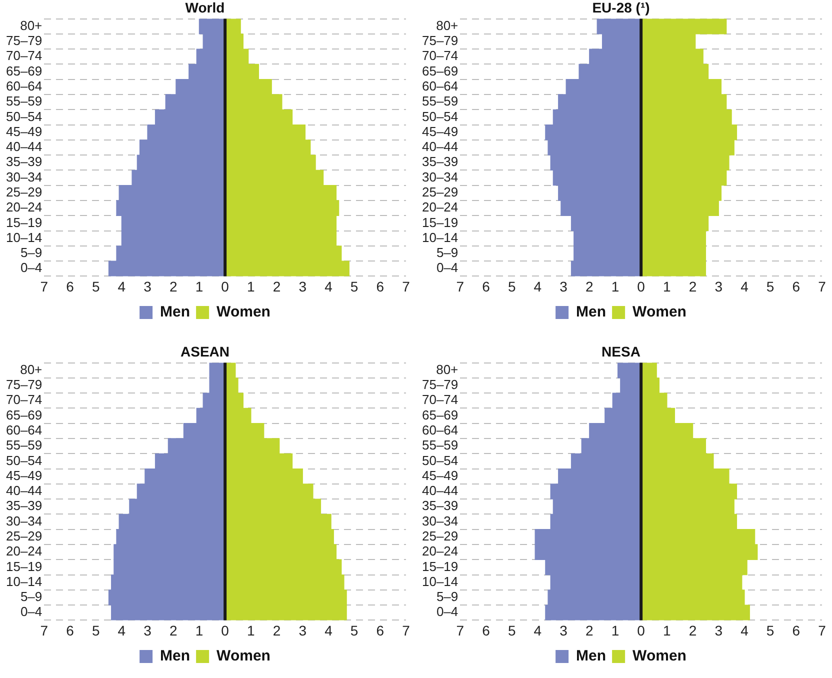  What do you see at coordinates (205, 8) in the screenshot?
I see `chart-title: World` at bounding box center [205, 8].